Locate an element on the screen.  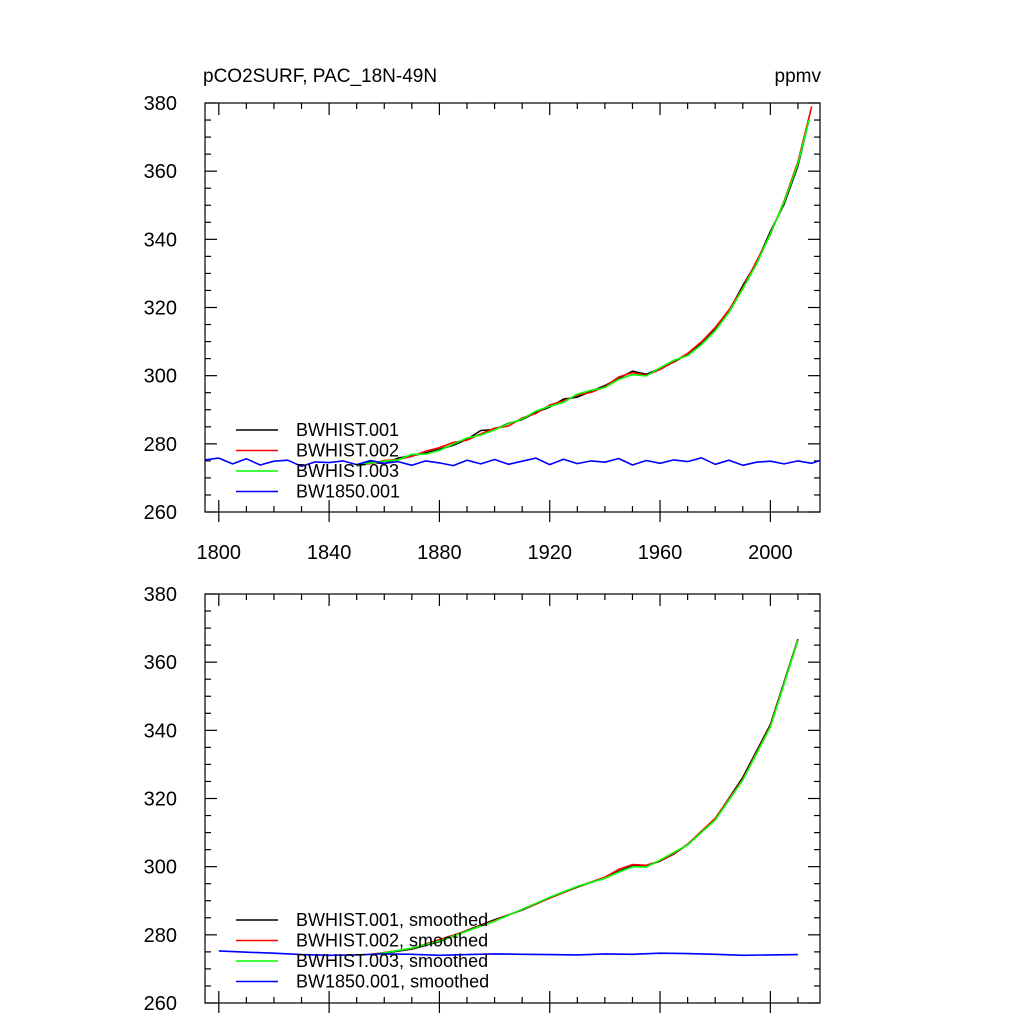
legend-label: BWHIST.001 is located at coordinates (347, 430).